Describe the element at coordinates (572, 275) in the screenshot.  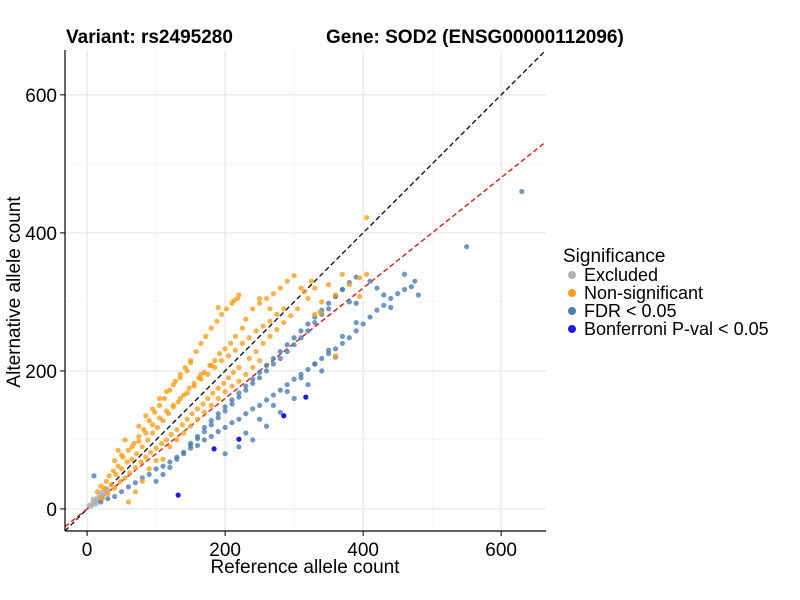
I see `legend-swatch-excluded` at that location.